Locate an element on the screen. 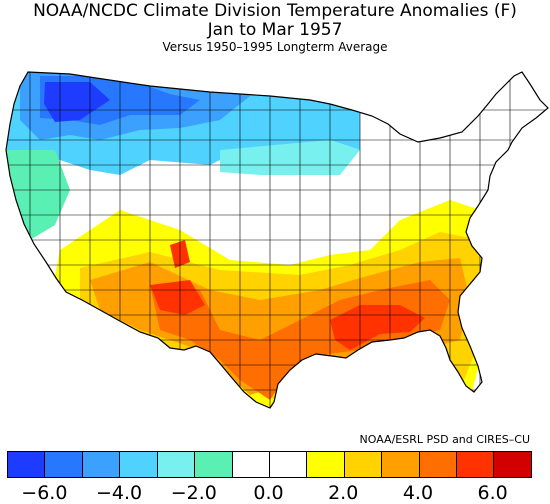 This screenshot has width=550, height=504. legend-tick-label: 6.0 is located at coordinates (492, 493).